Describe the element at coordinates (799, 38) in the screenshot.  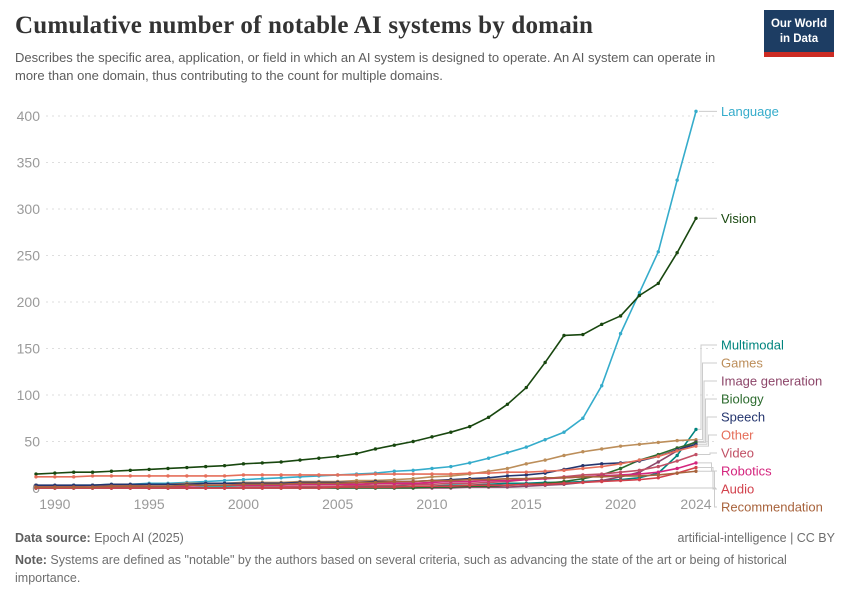
I see `owid-logo-line2: in Data` at that location.